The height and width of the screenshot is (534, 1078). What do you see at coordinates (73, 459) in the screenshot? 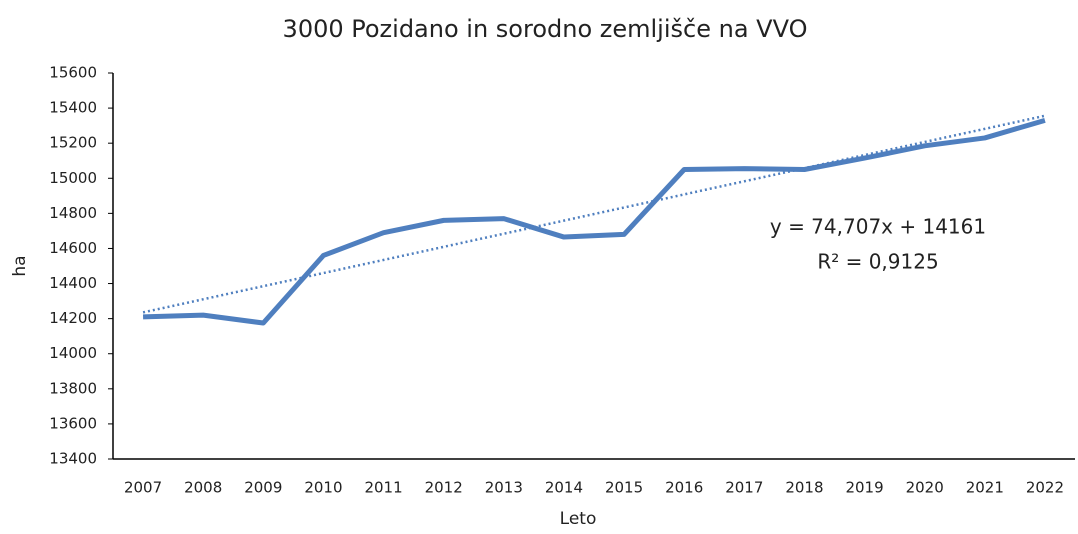
I see `y-tick-label: 13400` at bounding box center [73, 459].